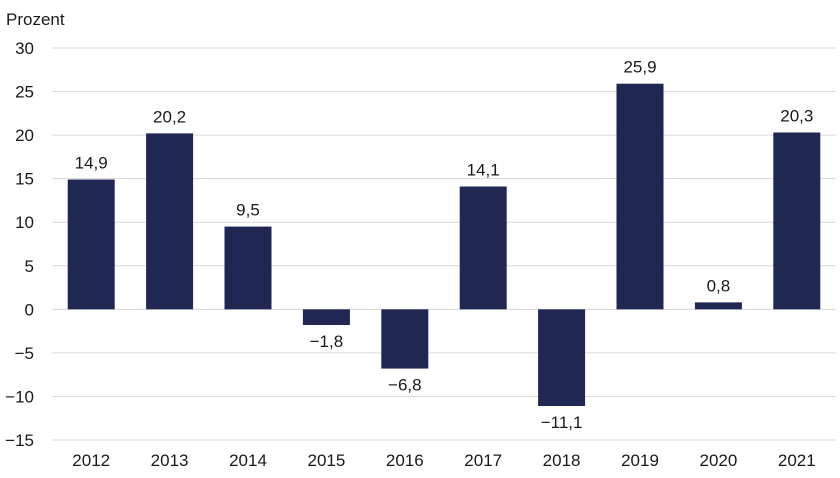 The image size is (840, 478). Describe the element at coordinates (797, 221) in the screenshot. I see `bar-2021` at that location.